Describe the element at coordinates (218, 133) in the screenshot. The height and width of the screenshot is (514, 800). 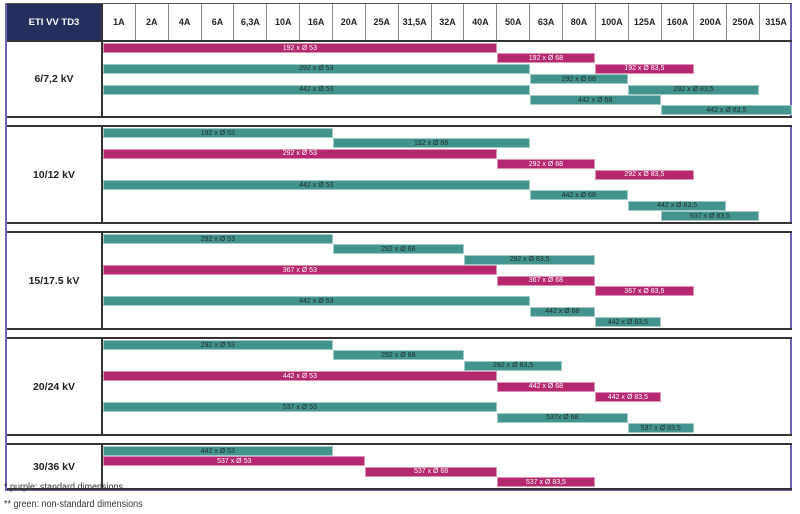
I see `dimension-bar-green: 192 x Ø 53` at that location.